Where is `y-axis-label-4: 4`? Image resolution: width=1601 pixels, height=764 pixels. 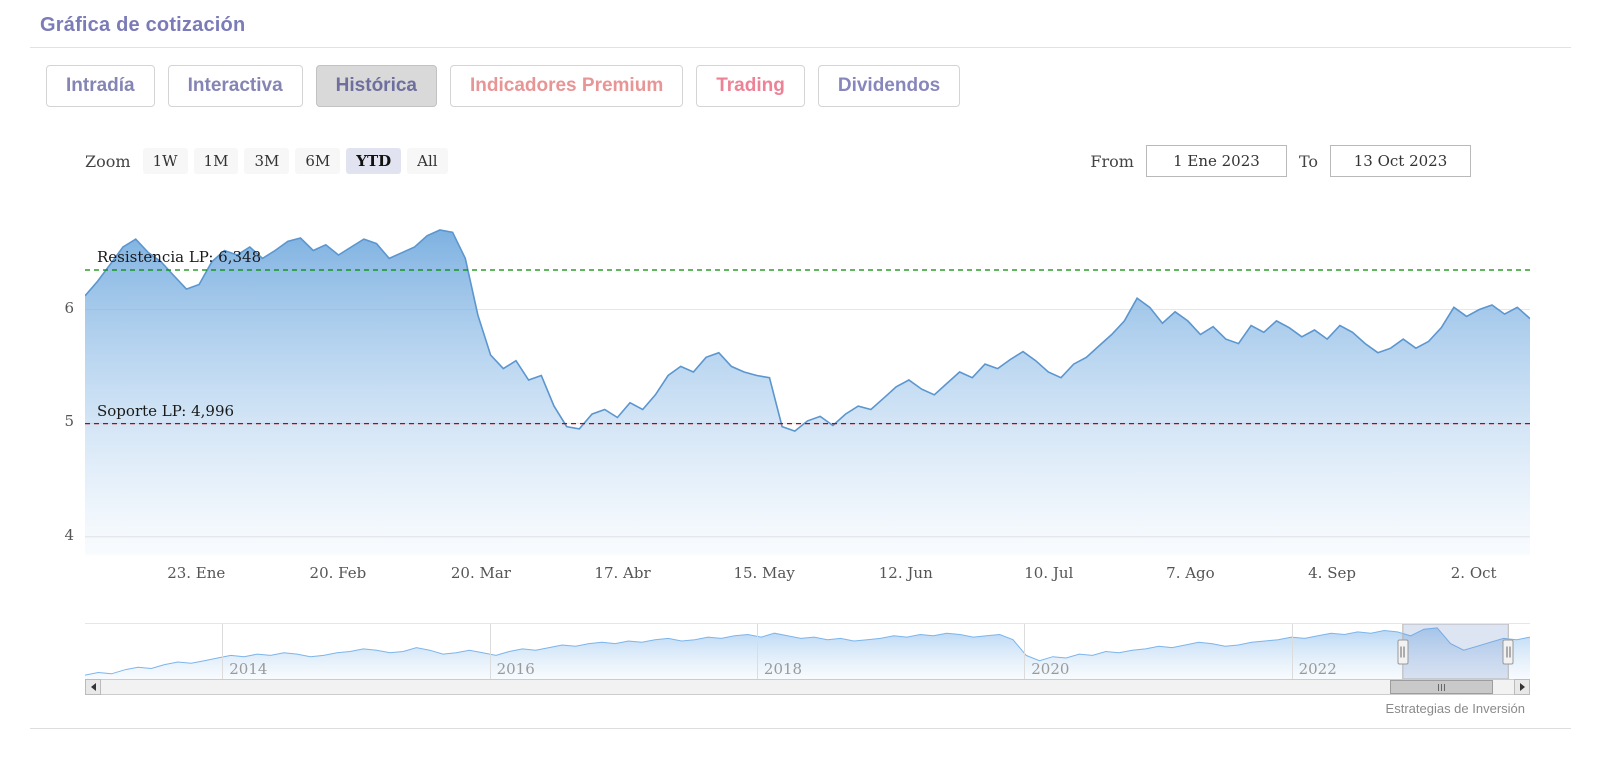 y-axis-label-4: 4 is located at coordinates (69, 534).